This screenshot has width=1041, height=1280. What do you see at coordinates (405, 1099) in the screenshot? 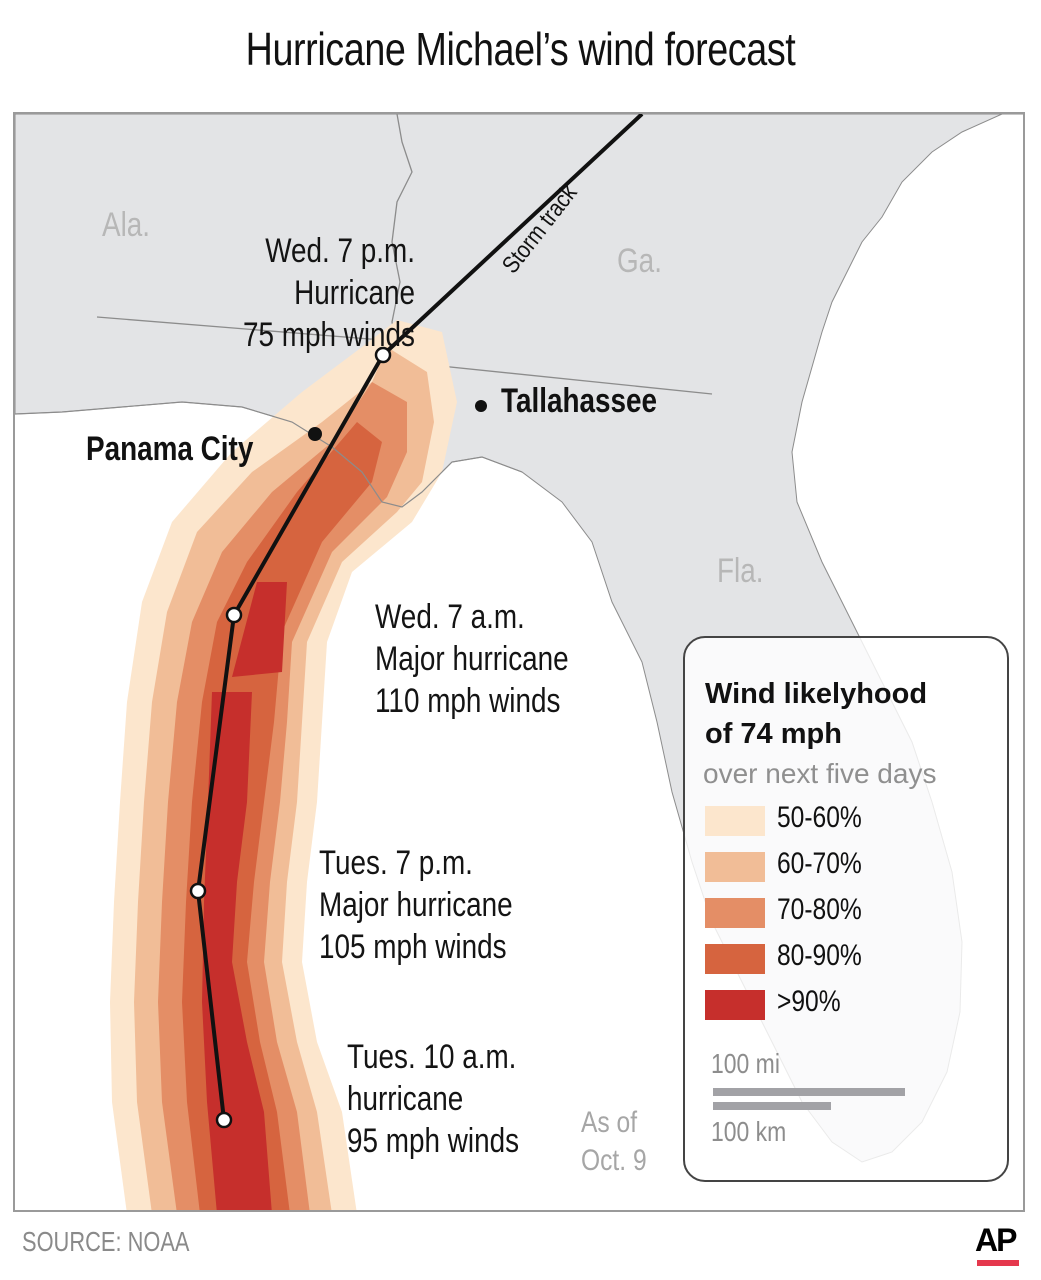
I see `forecast-category: hurricane` at bounding box center [405, 1099].